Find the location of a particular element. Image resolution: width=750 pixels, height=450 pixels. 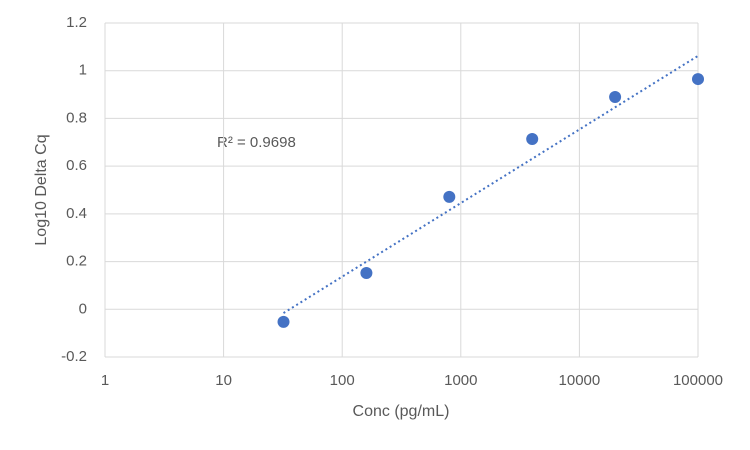

y-tick-label: 0.6 is located at coordinates (76, 165).